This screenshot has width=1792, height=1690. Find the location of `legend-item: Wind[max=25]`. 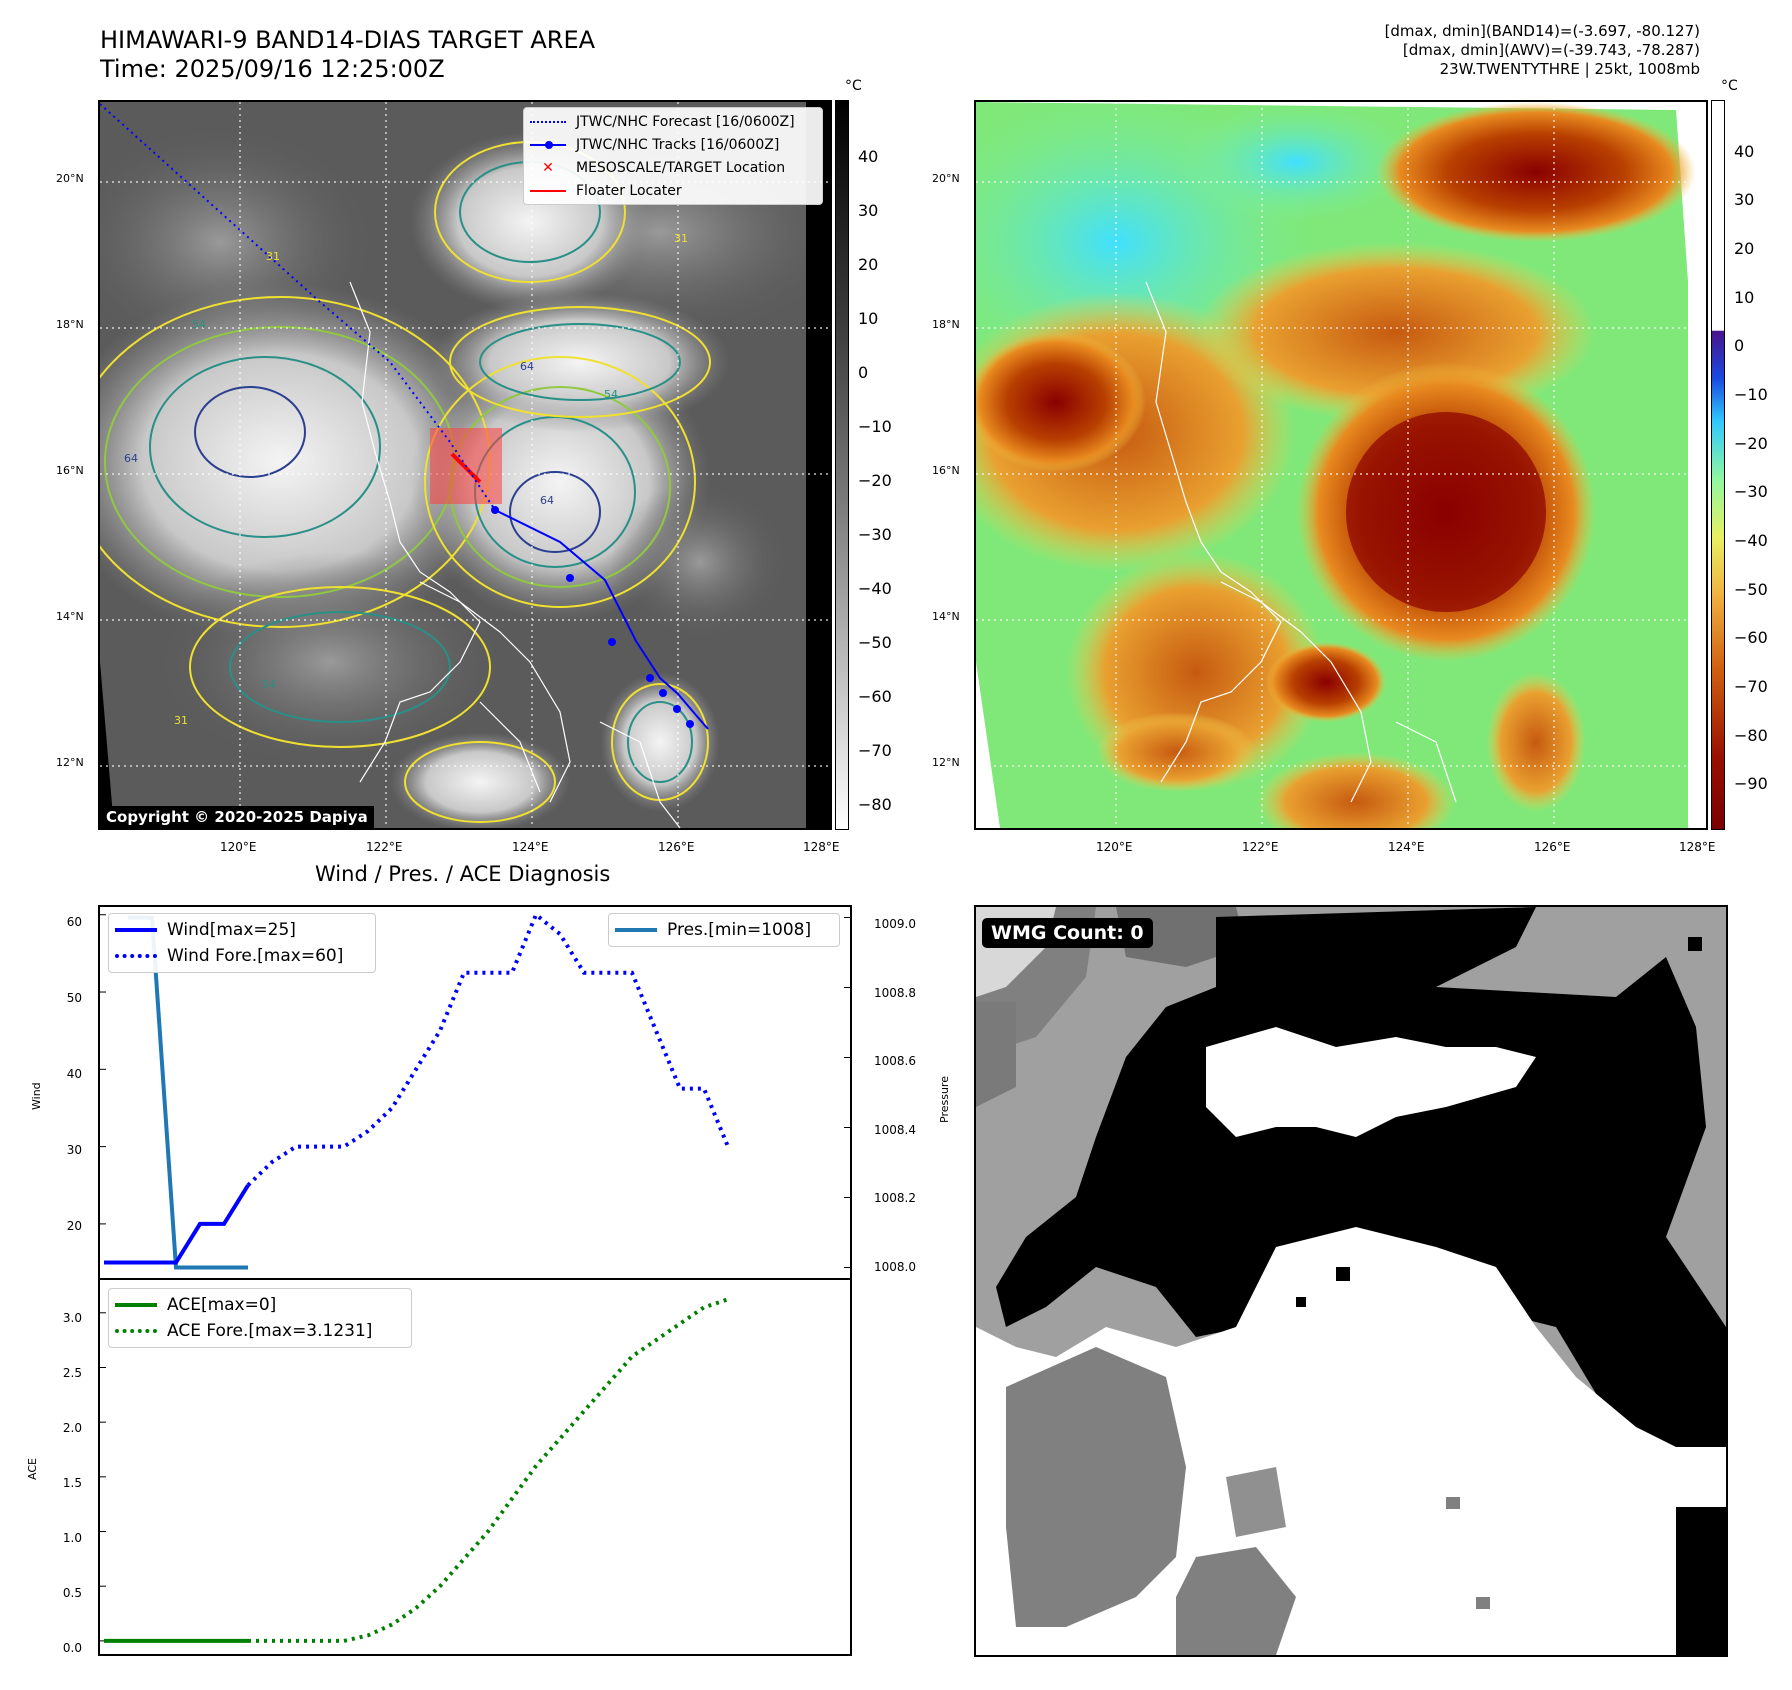

legend-item: Wind[max=25] is located at coordinates (242, 930).